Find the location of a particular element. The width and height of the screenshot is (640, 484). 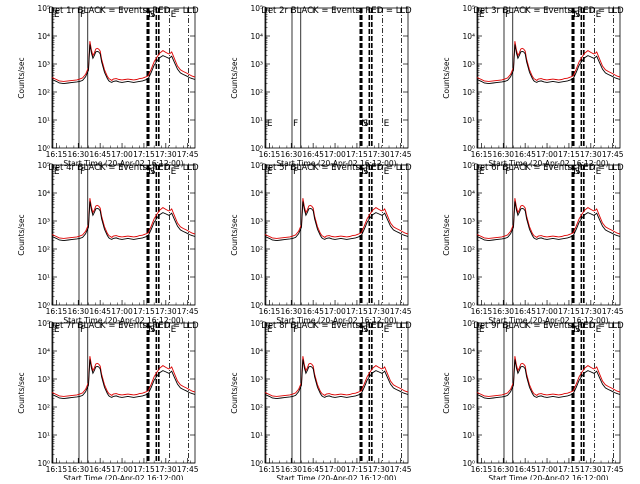

panel-title: Det 4r BLACK = Events, RED = LLD is located at coordinates (123, 168).